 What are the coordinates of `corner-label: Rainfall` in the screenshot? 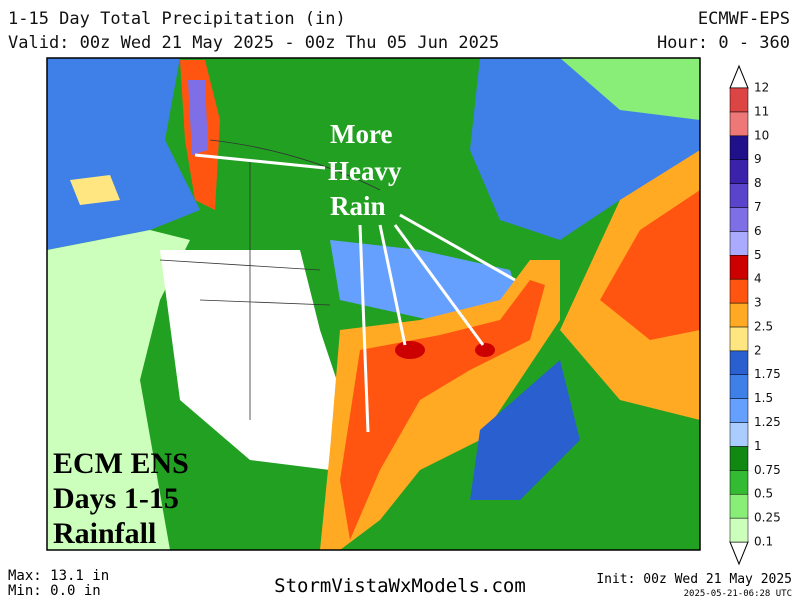 It's located at (104, 533).